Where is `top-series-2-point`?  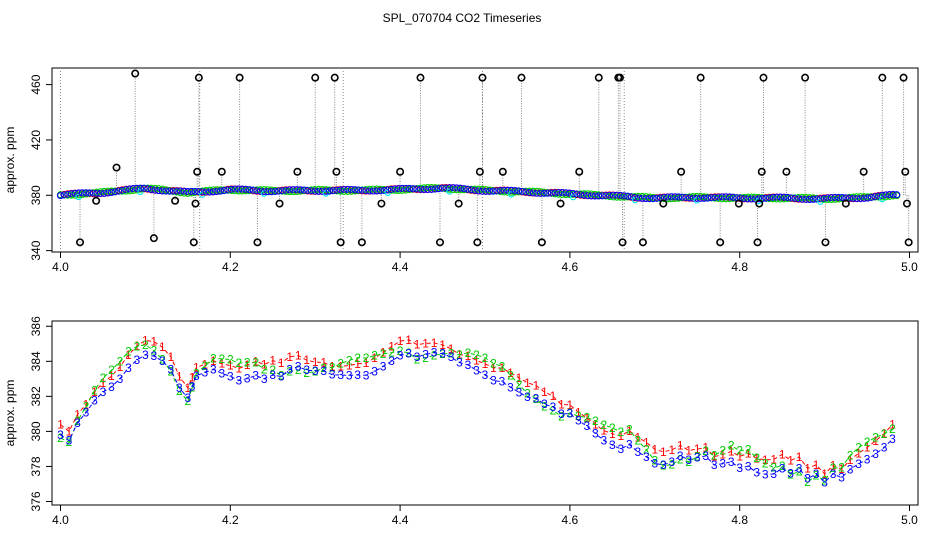 top-series-2-point is located at coordinates (537, 191).